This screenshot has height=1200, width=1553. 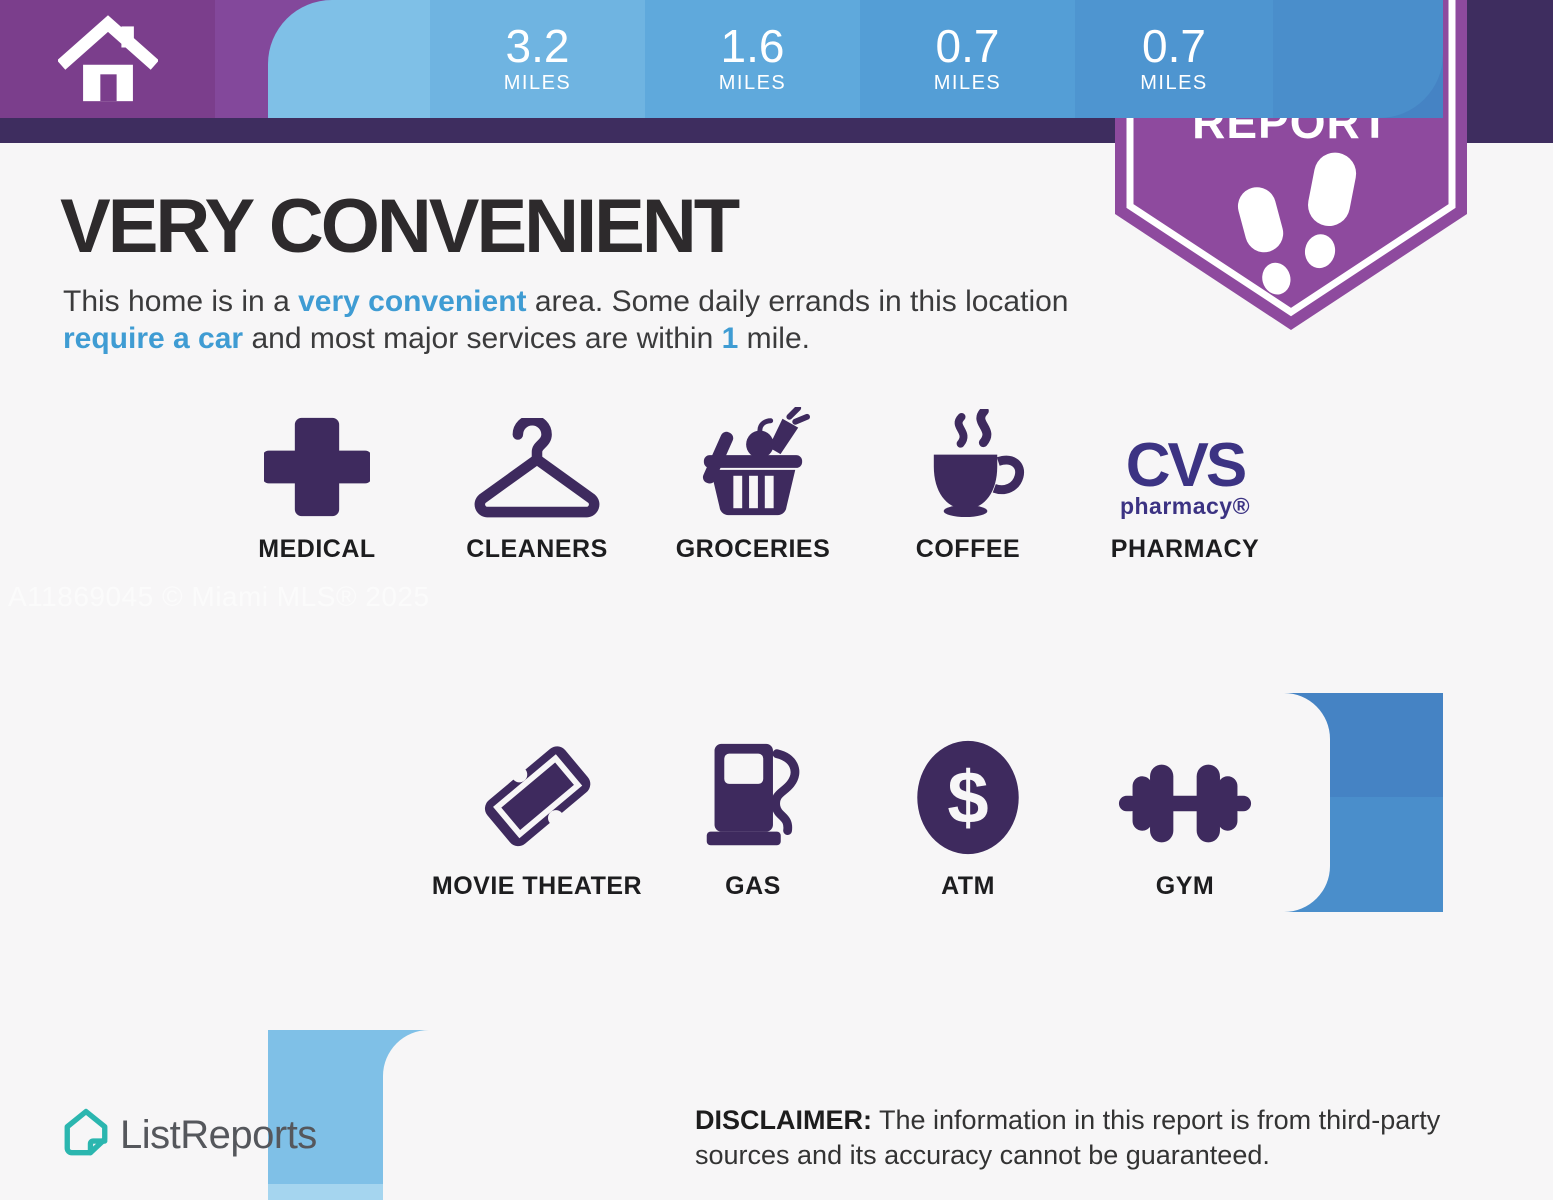 What do you see at coordinates (86, 1133) in the screenshot?
I see `listreports-icon` at bounding box center [86, 1133].